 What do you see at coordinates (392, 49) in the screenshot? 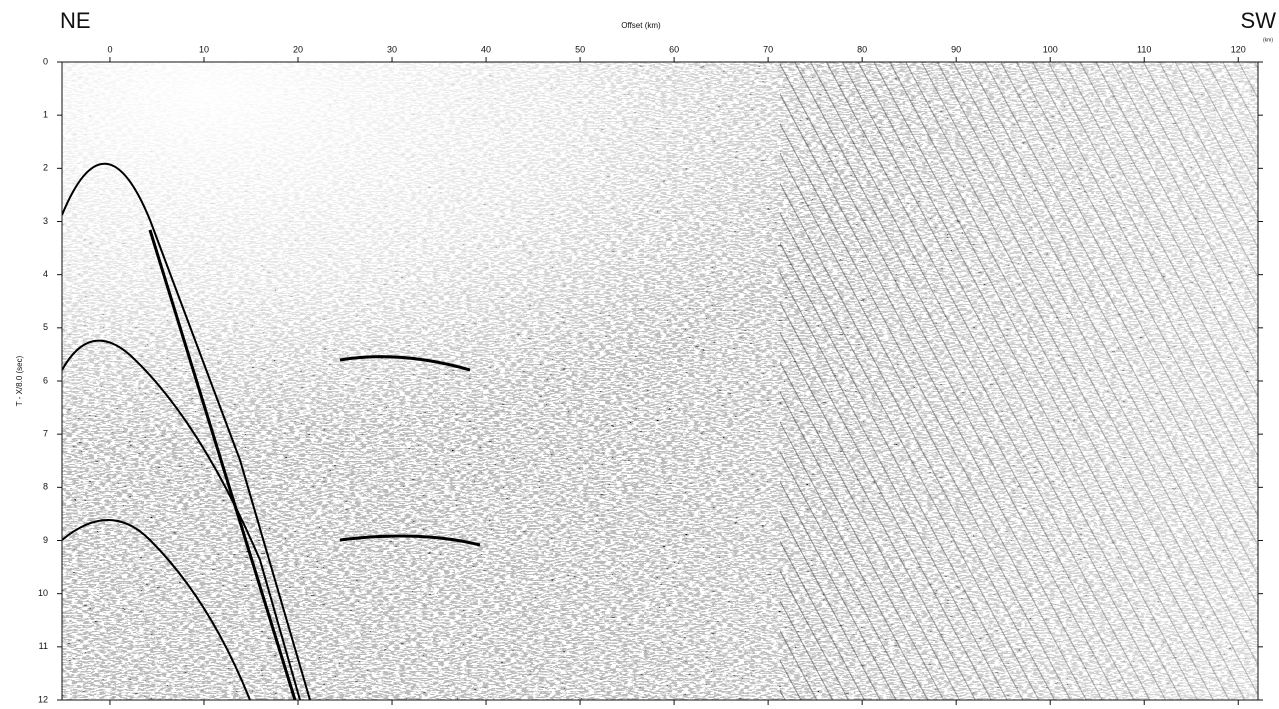
I see `x-tick-label: 30` at bounding box center [392, 49].